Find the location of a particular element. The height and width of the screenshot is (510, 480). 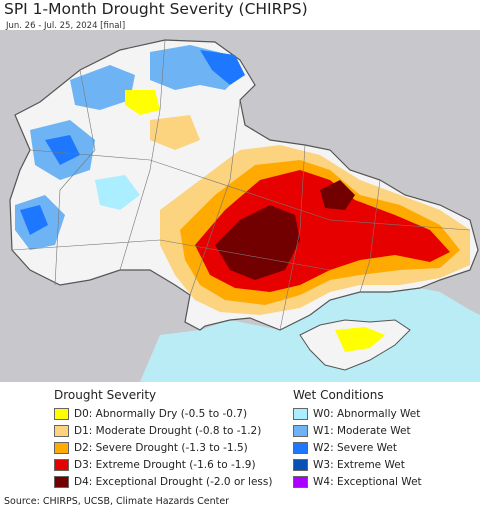

dry-area-north is located at coordinates (142, 102).